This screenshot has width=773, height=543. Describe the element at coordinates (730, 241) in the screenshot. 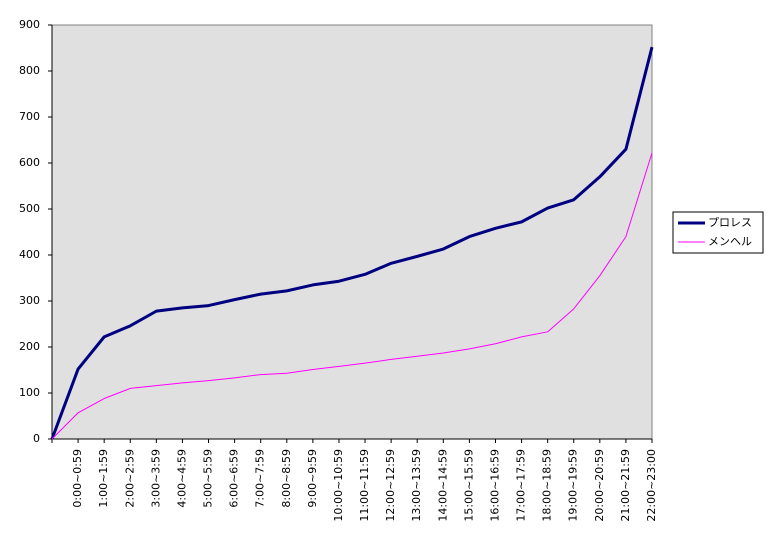

I see `legend-label: メンヘル` at that location.